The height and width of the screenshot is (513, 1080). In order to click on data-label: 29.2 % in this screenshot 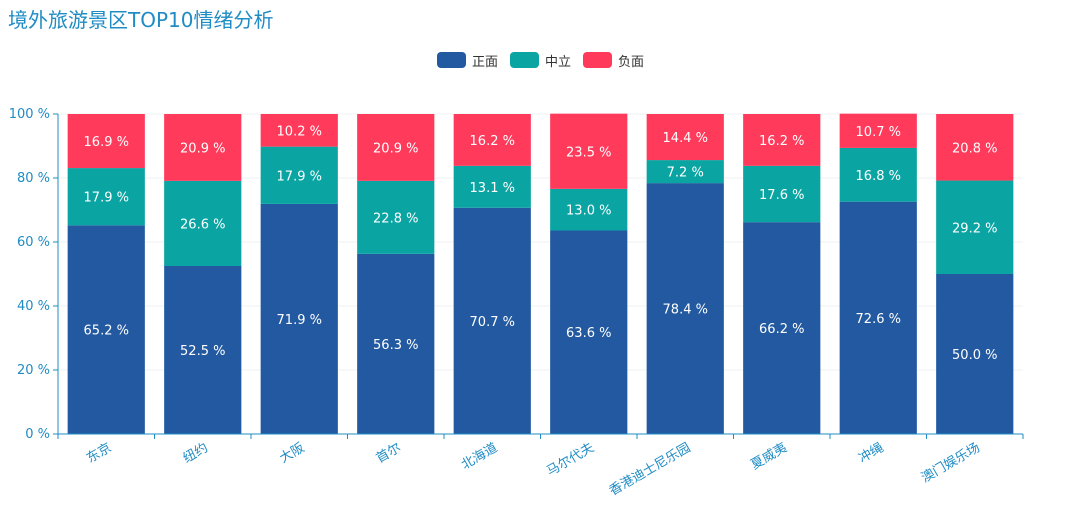, I will do `click(974, 228)`.